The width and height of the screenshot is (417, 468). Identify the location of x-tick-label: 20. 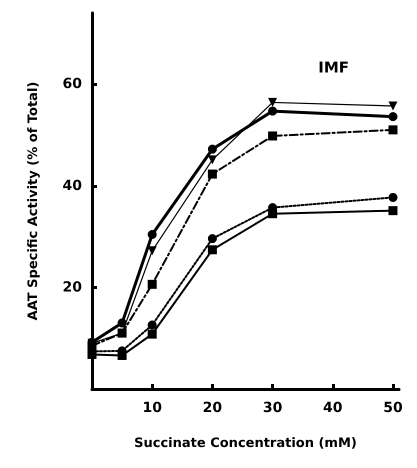
(212, 408).